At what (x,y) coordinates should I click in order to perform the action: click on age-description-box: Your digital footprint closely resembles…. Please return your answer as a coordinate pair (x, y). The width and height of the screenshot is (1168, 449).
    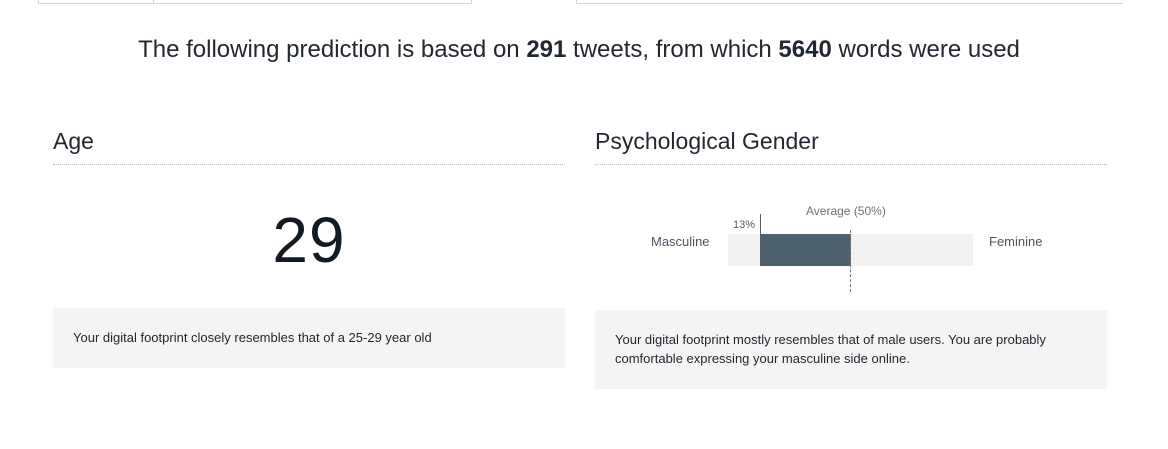
    Looking at the image, I should click on (309, 338).